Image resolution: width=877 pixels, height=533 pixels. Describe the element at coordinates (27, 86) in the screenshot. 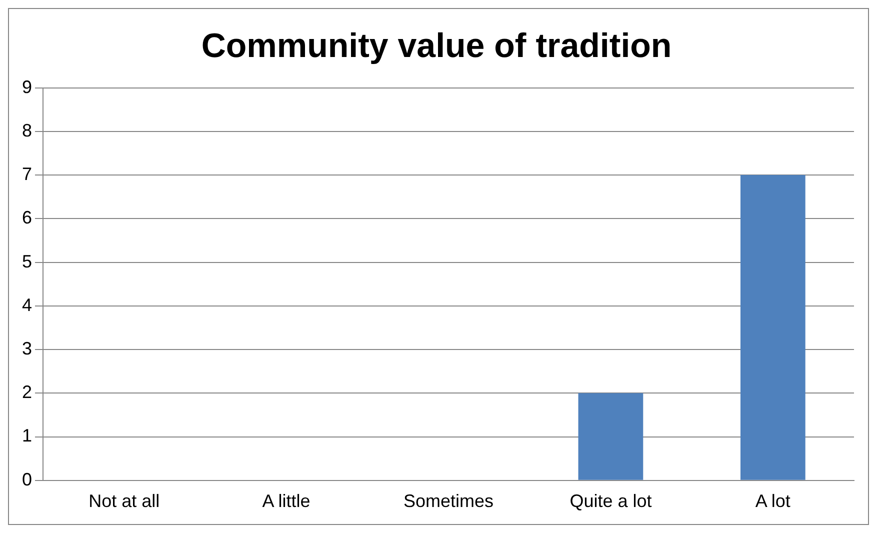

I see `y-tick-label: 9` at that location.